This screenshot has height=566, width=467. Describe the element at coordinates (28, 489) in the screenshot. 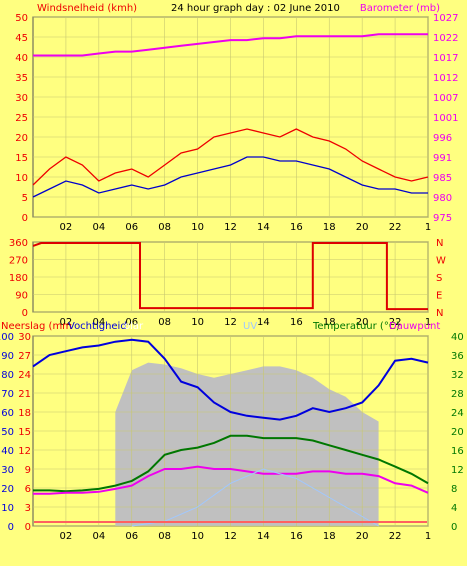

I see `rain-tick-label: 6` at that location.